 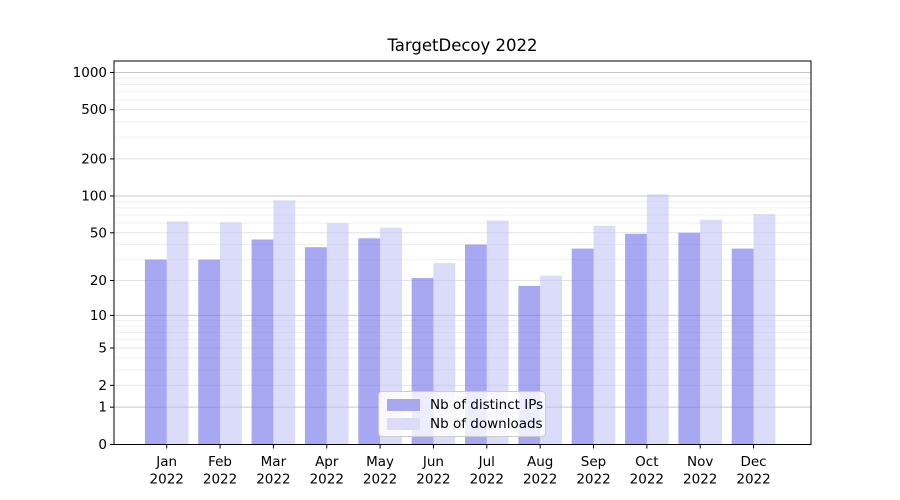 What do you see at coordinates (403, 404) in the screenshot?
I see `legend-swatch-distinct-ips` at bounding box center [403, 404].